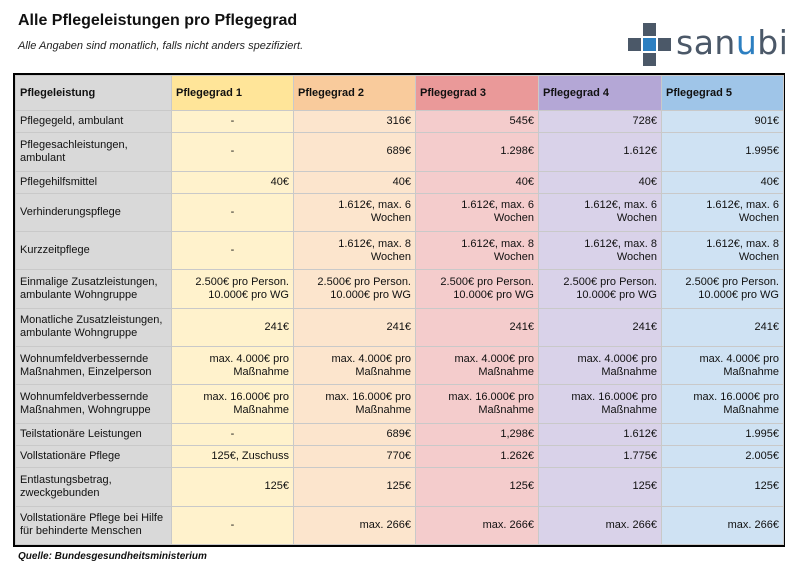 Image resolution: width=800 pixels, height=569 pixels. Describe the element at coordinates (232, 327) in the screenshot. I see `cell-pflegegrad-1: 241€` at that location.